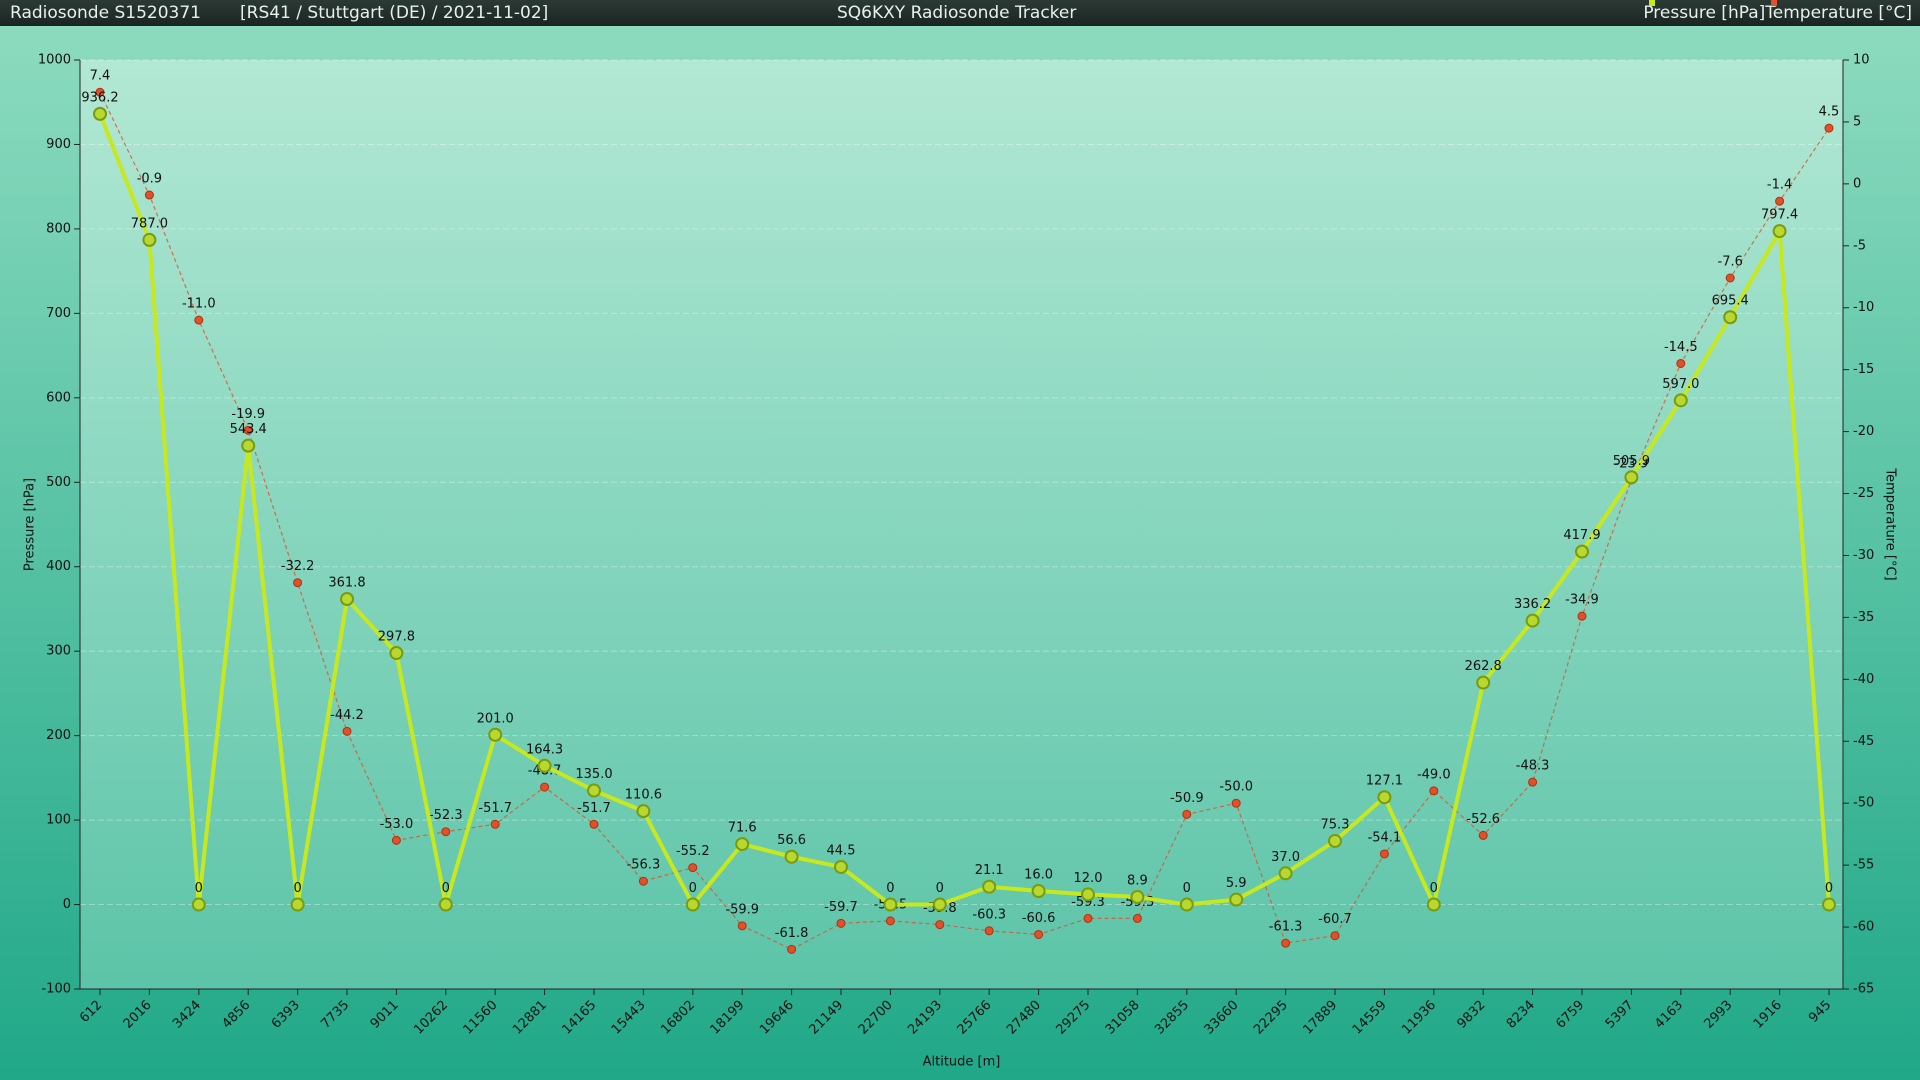  What do you see at coordinates (248, 429) in the screenshot?
I see `data-label: 543.4` at bounding box center [248, 429].